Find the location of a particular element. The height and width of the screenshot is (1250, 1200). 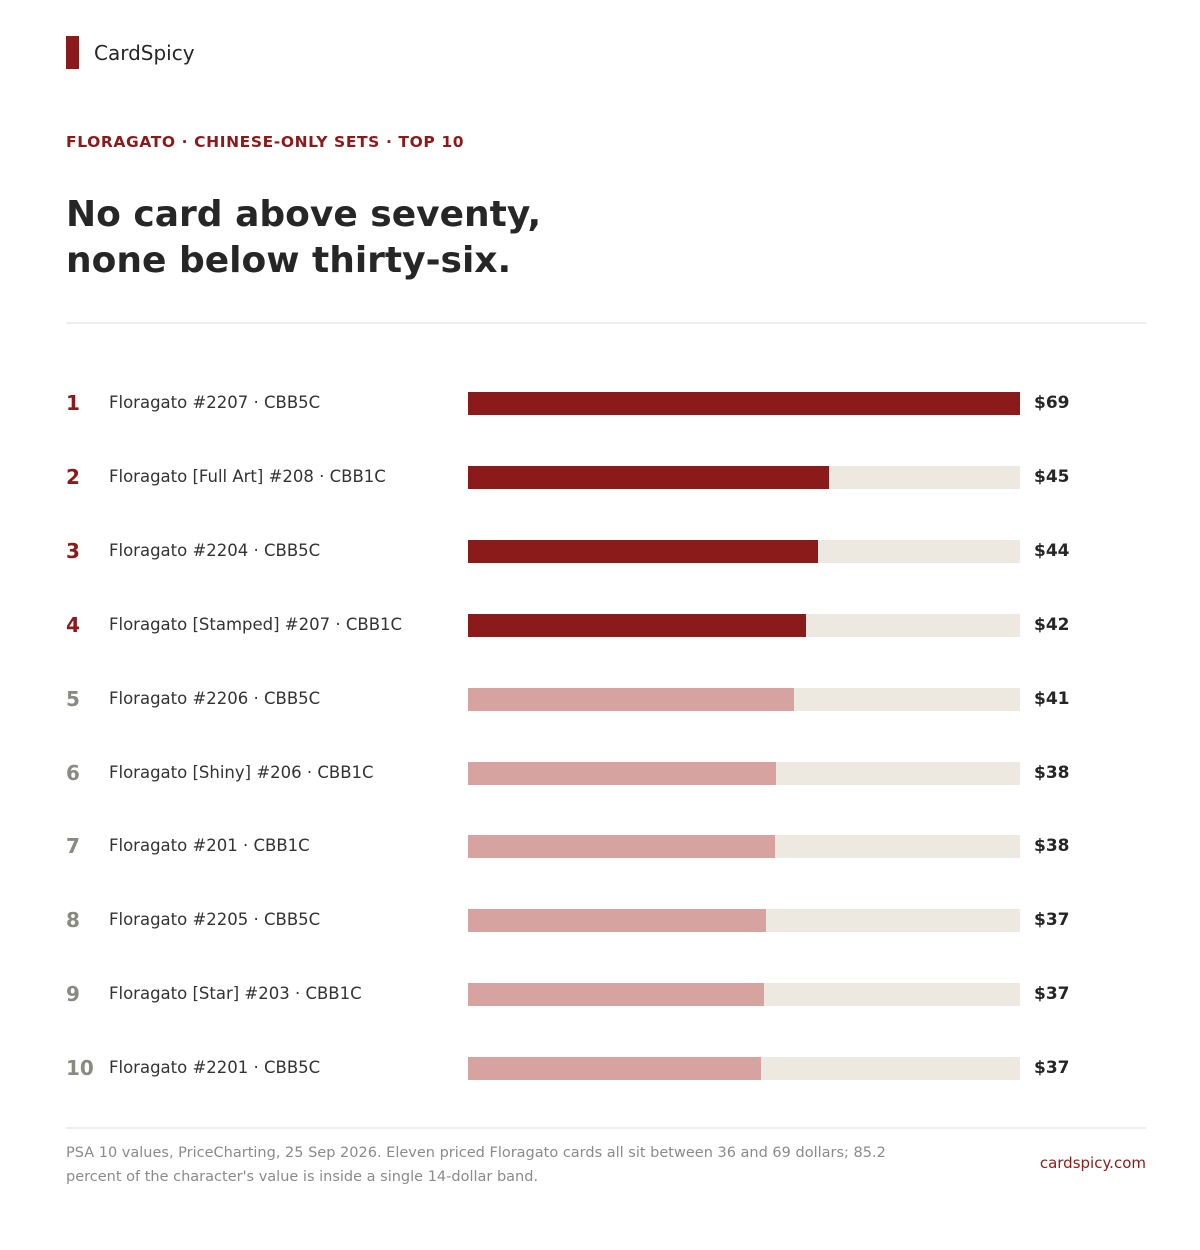

bar-row: 7 Floragato #201 · CBB1C $38 is located at coordinates (600, 846).